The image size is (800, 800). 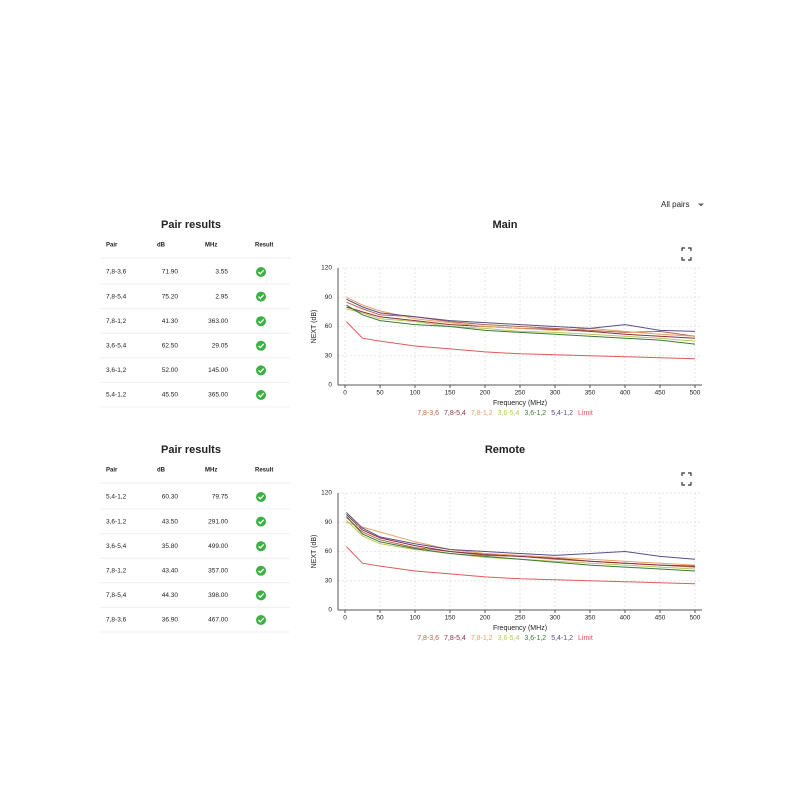 I want to click on y-axis-label: NEXT (dB), so click(x=314, y=327).